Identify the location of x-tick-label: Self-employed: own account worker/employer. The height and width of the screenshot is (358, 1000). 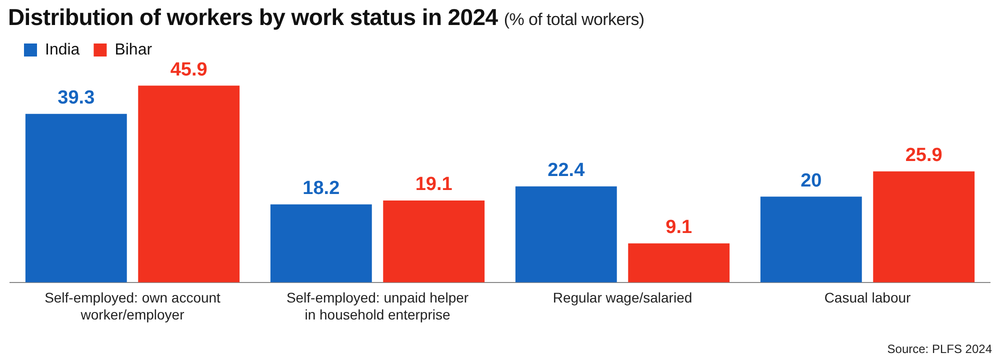
(132, 306).